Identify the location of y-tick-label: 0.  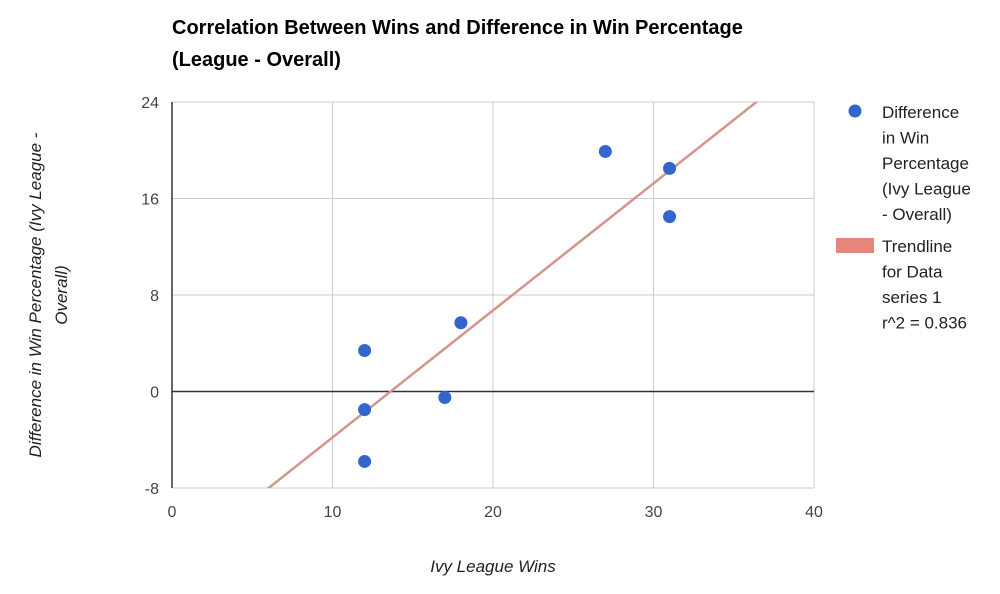
(154, 393).